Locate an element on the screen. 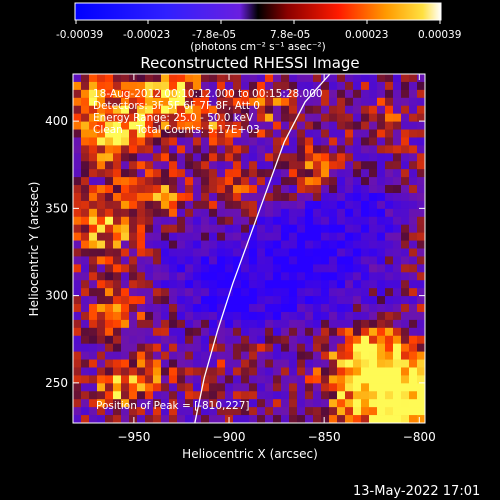  colorbar is located at coordinates (258, 11).